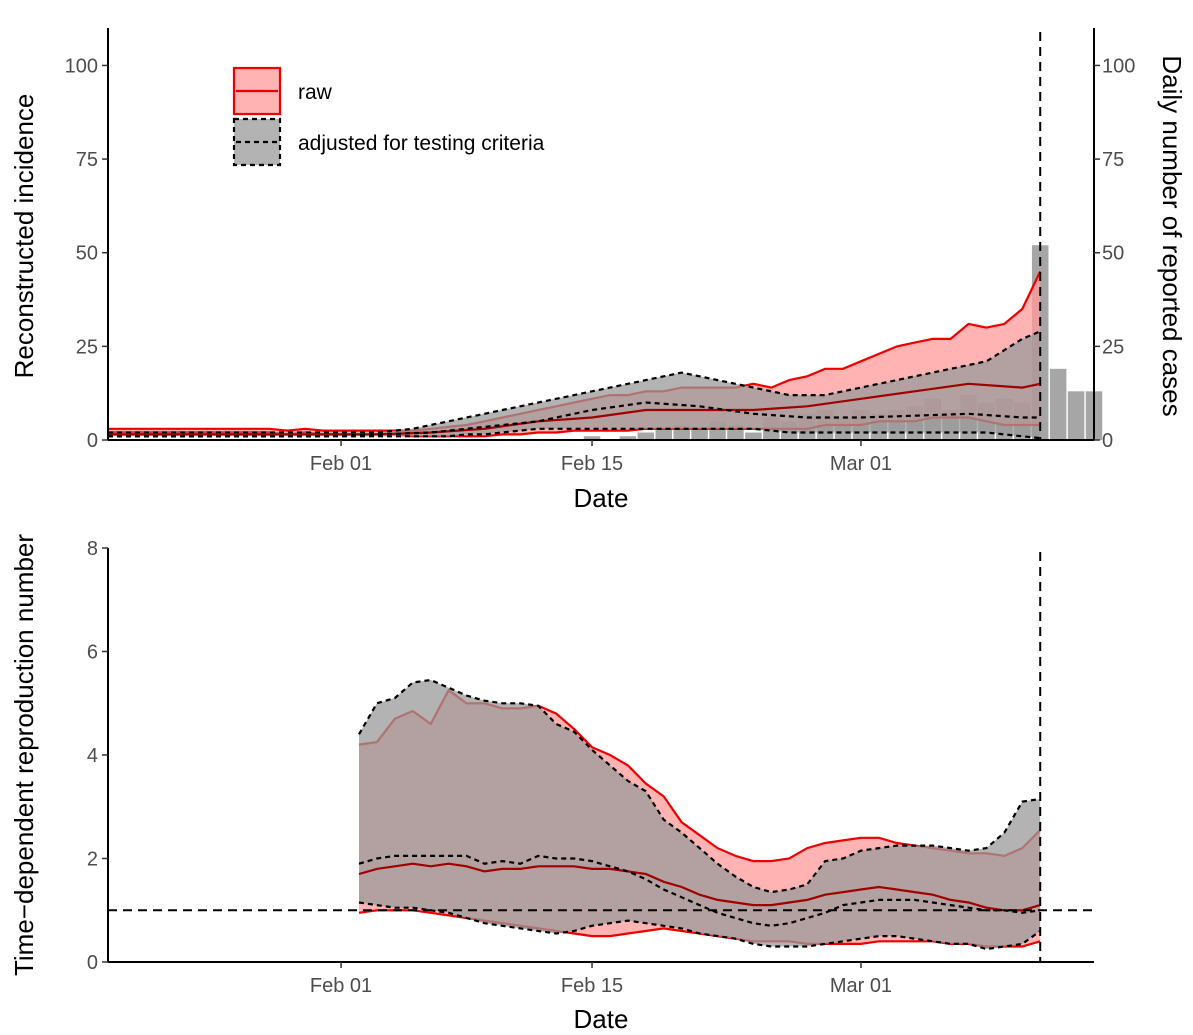 The height and width of the screenshot is (1035, 1193). Describe the element at coordinates (1113, 254) in the screenshot. I see `y2-tick-label-2: 50` at that location.